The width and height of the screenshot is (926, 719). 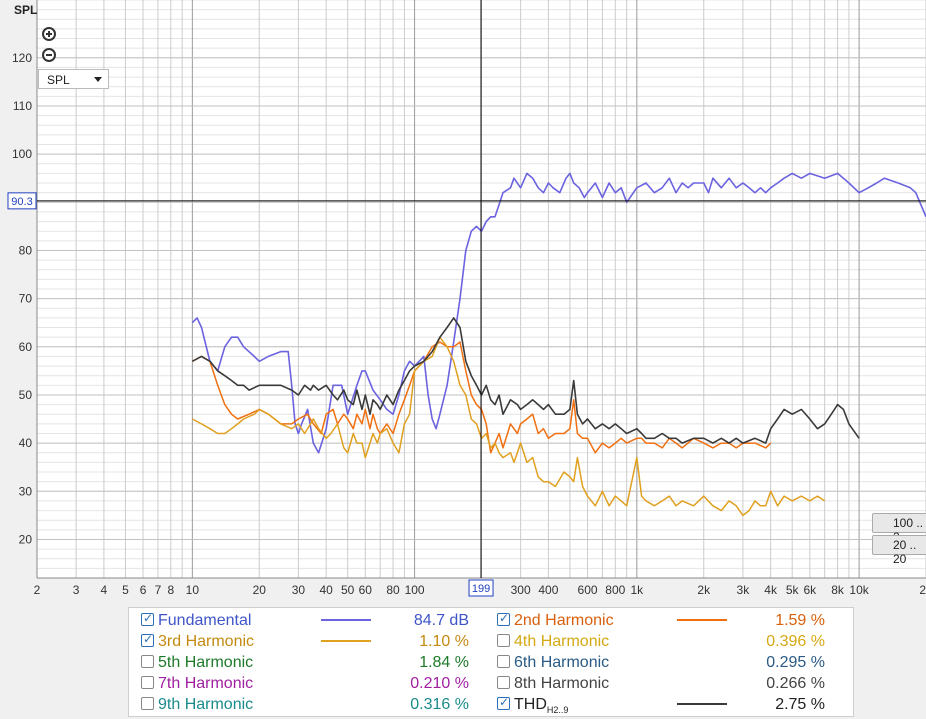 I want to click on x-tick-label: 2, so click(x=37, y=590).